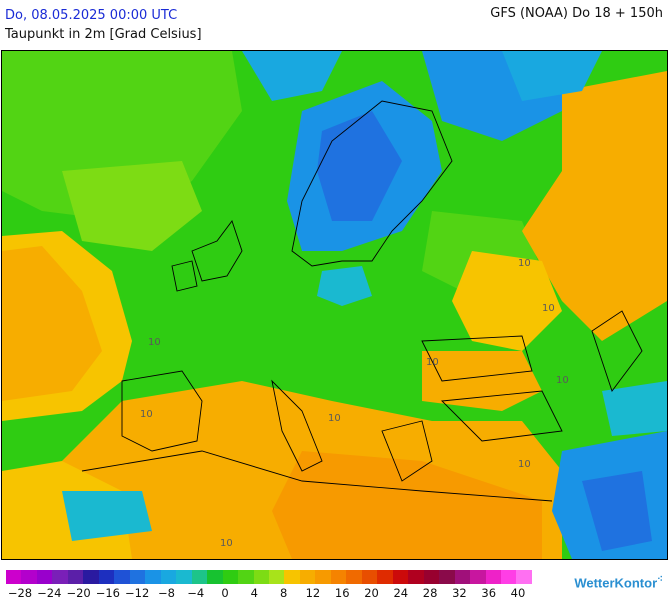 This screenshot has height=600, width=669. What do you see at coordinates (166, 593) in the screenshot?
I see `legend-tick-label: −8` at bounding box center [166, 593].